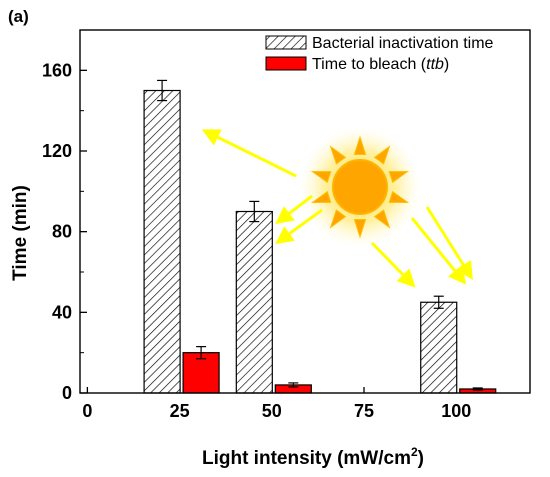  What do you see at coordinates (286, 42) in the screenshot?
I see `legend-swatch-inactivation` at bounding box center [286, 42].